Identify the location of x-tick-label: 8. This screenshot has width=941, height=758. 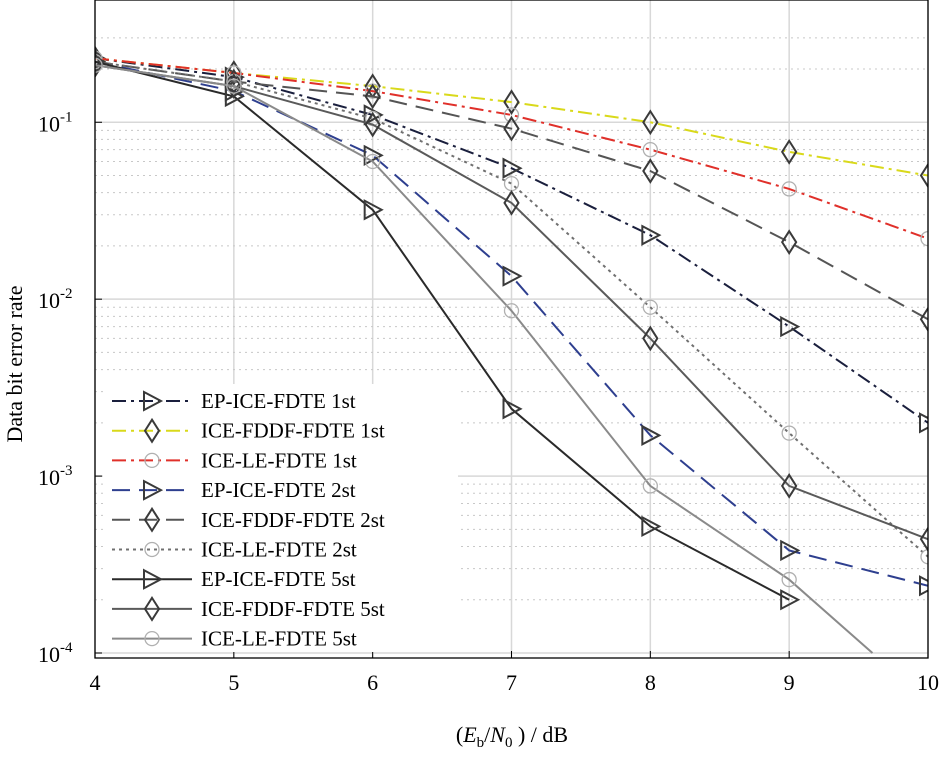
(650, 682).